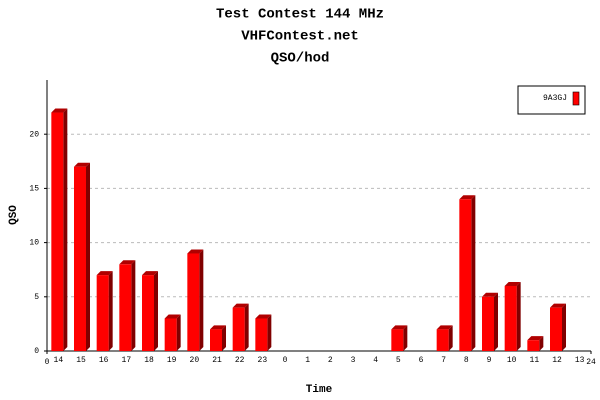  What do you see at coordinates (149, 360) in the screenshot?
I see `x-category-label: 18` at bounding box center [149, 360].